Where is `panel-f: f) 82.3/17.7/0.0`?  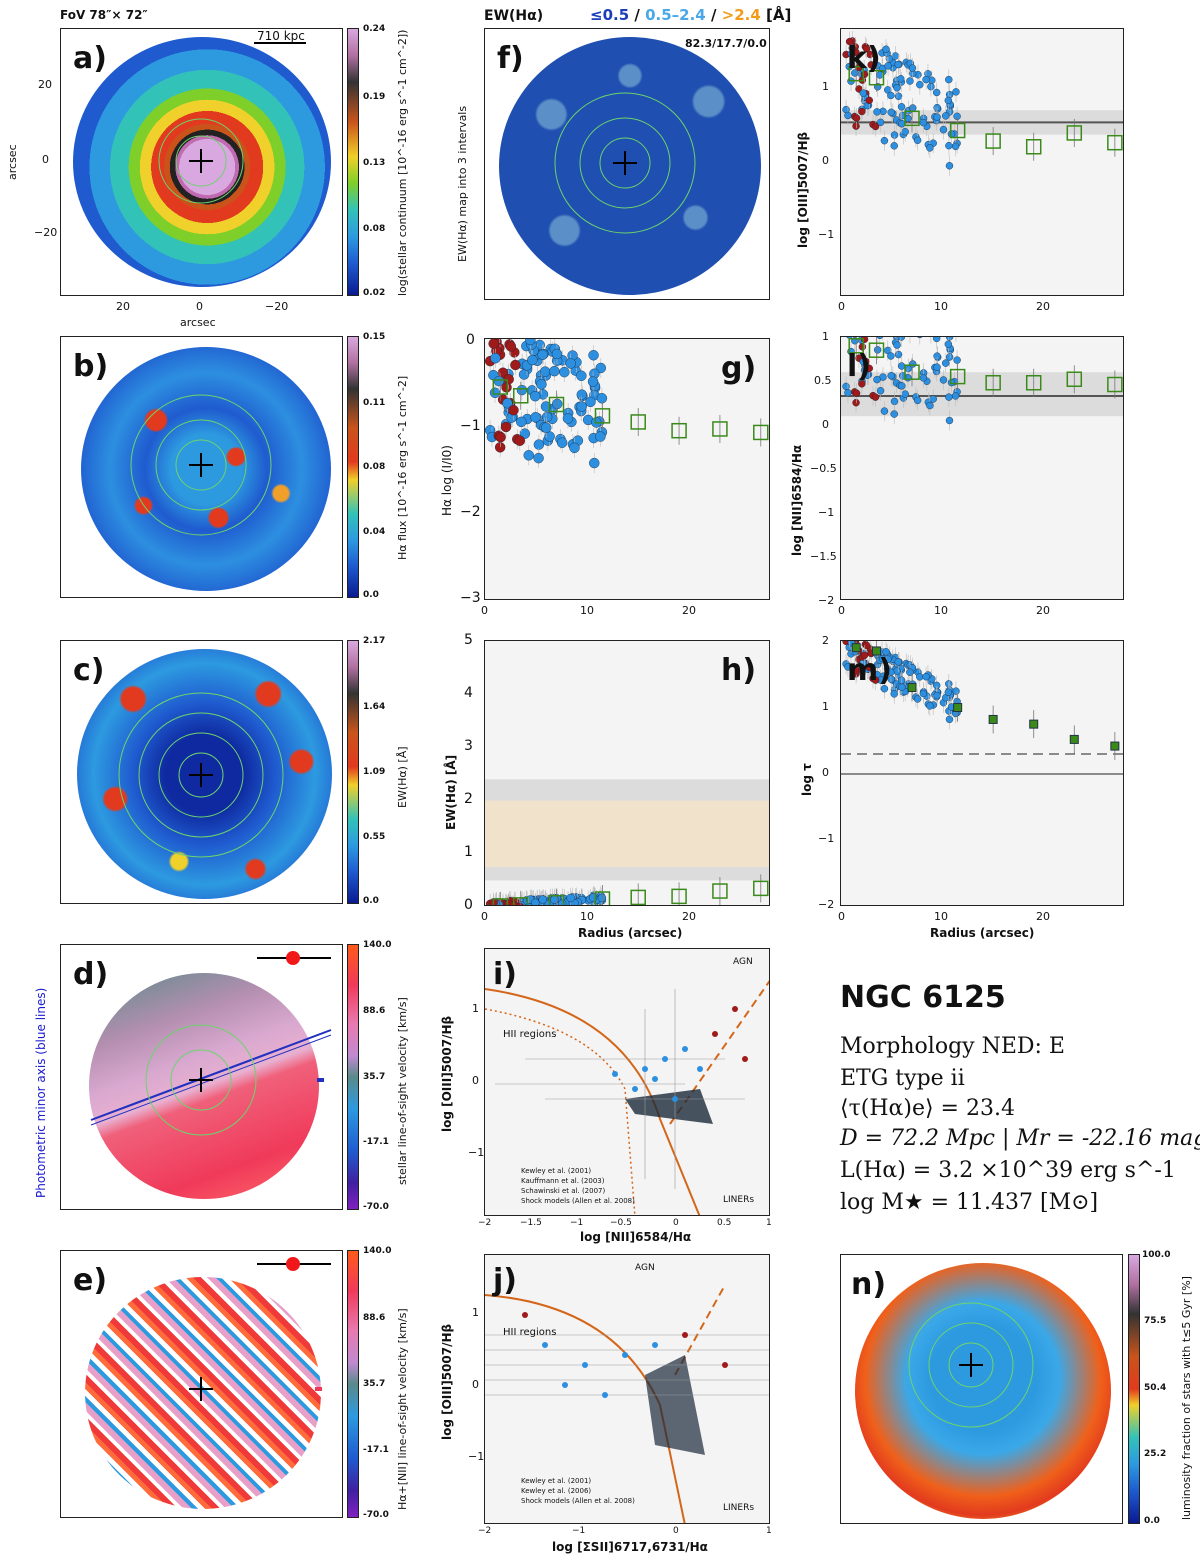 panel-f: f) 82.3/17.7/0.0 is located at coordinates (627, 164).